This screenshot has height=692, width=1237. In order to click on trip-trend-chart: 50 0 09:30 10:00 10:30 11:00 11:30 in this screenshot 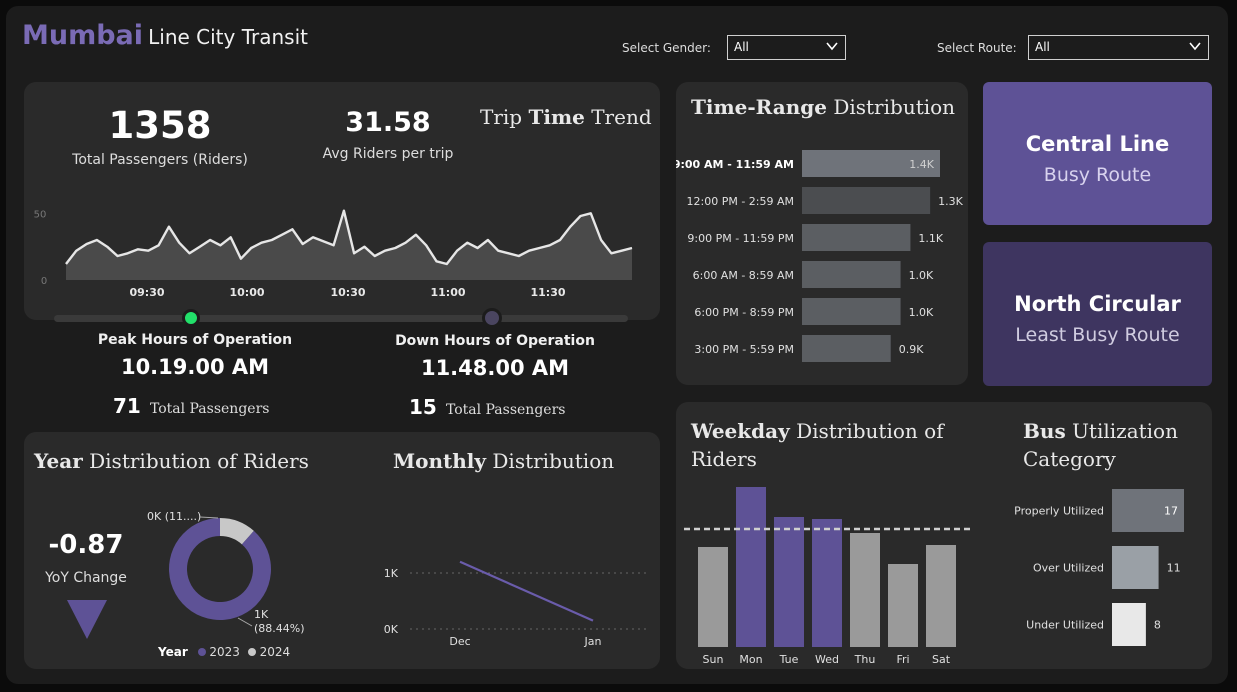, I will do `click(333, 254)`.